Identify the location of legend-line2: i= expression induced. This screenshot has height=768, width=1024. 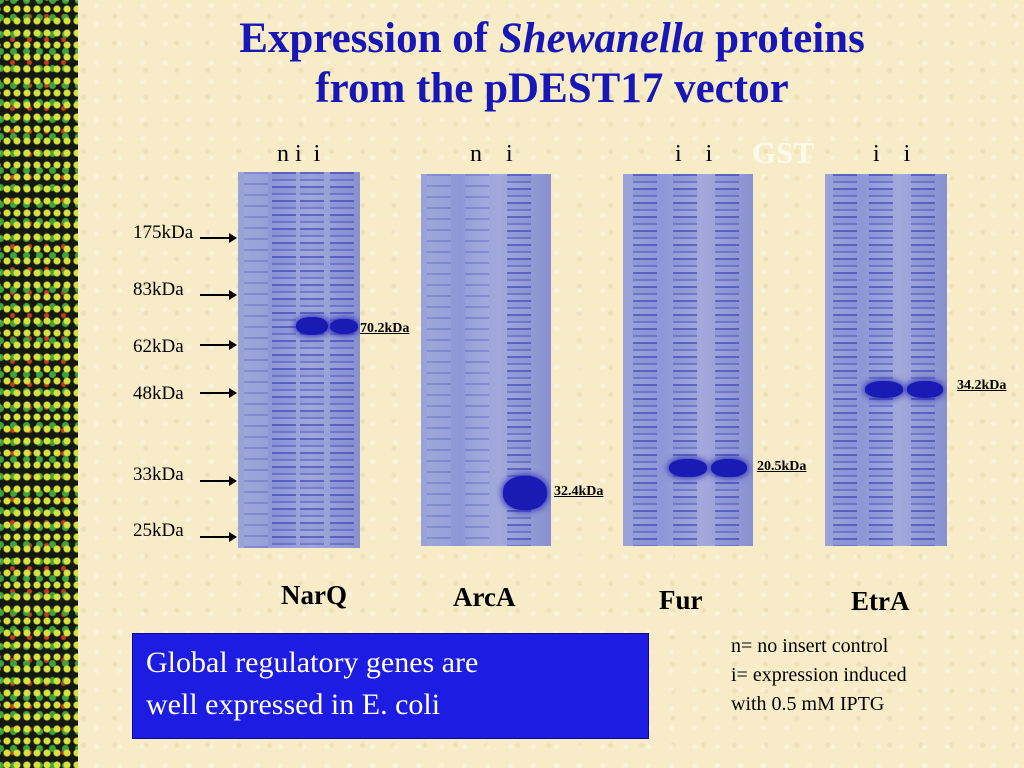
(819, 675).